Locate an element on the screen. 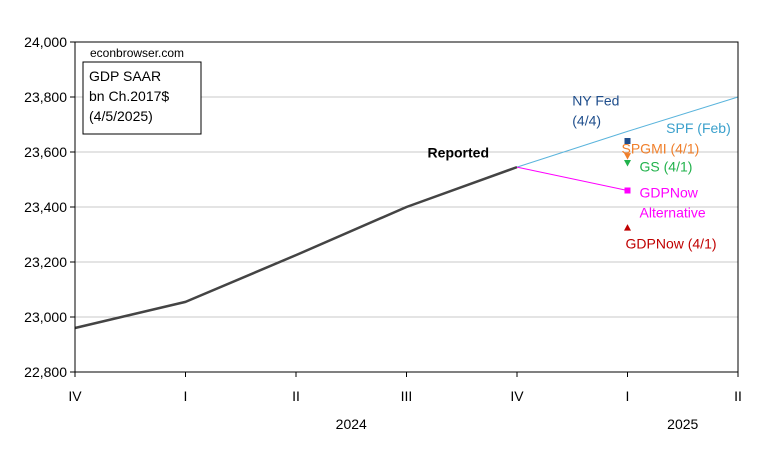  y-tick-label: 24,000 is located at coordinates (45, 42).